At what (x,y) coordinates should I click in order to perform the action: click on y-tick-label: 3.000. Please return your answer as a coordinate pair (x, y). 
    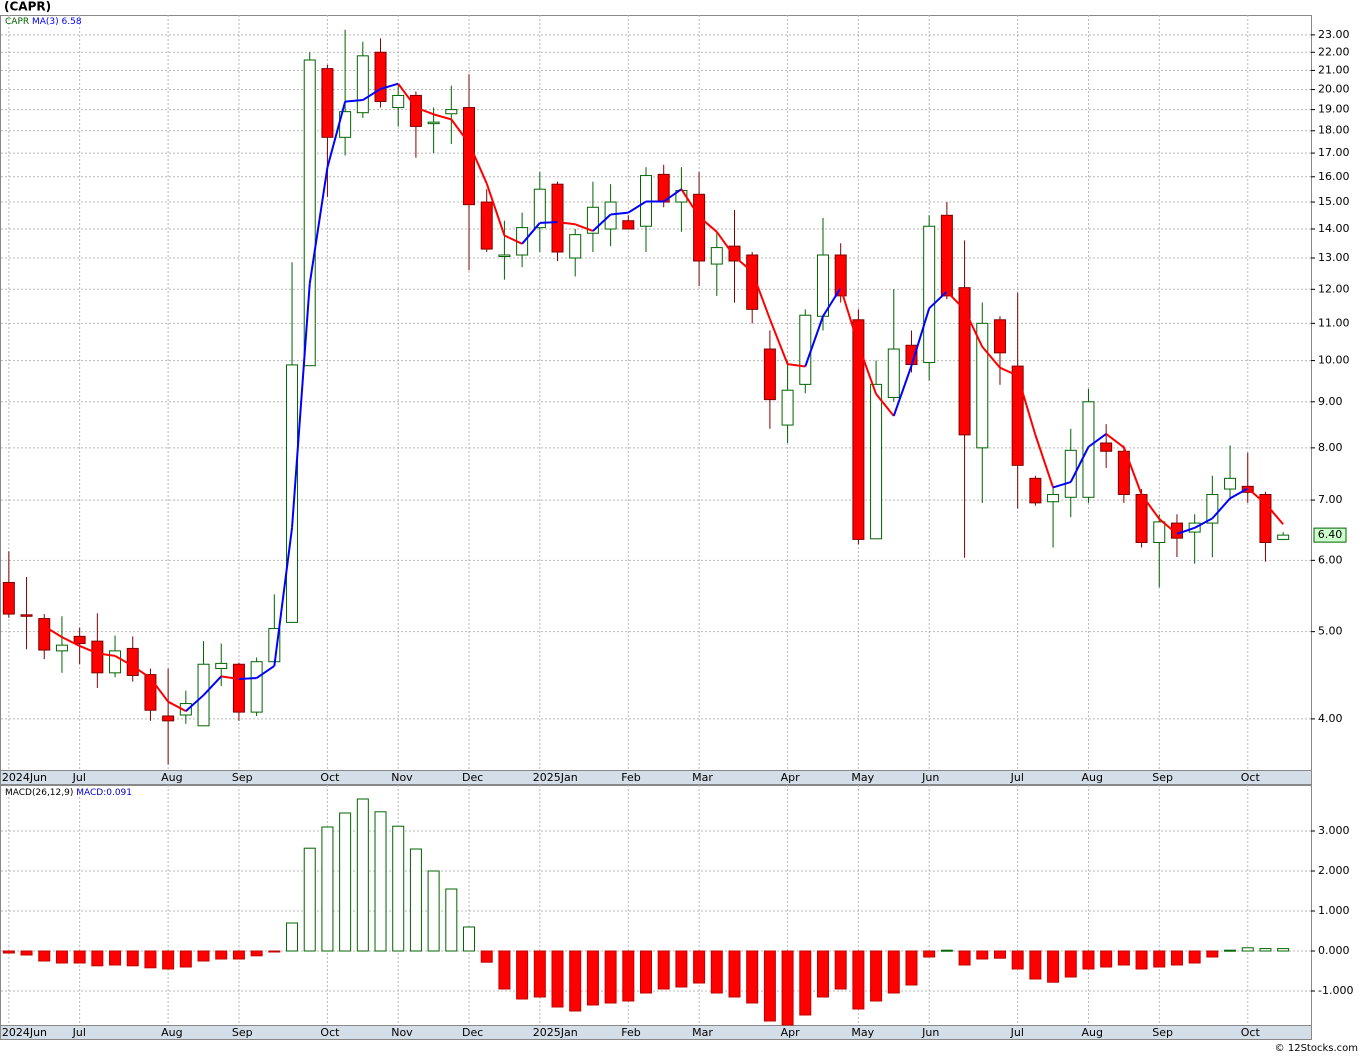
    Looking at the image, I should click on (1334, 830).